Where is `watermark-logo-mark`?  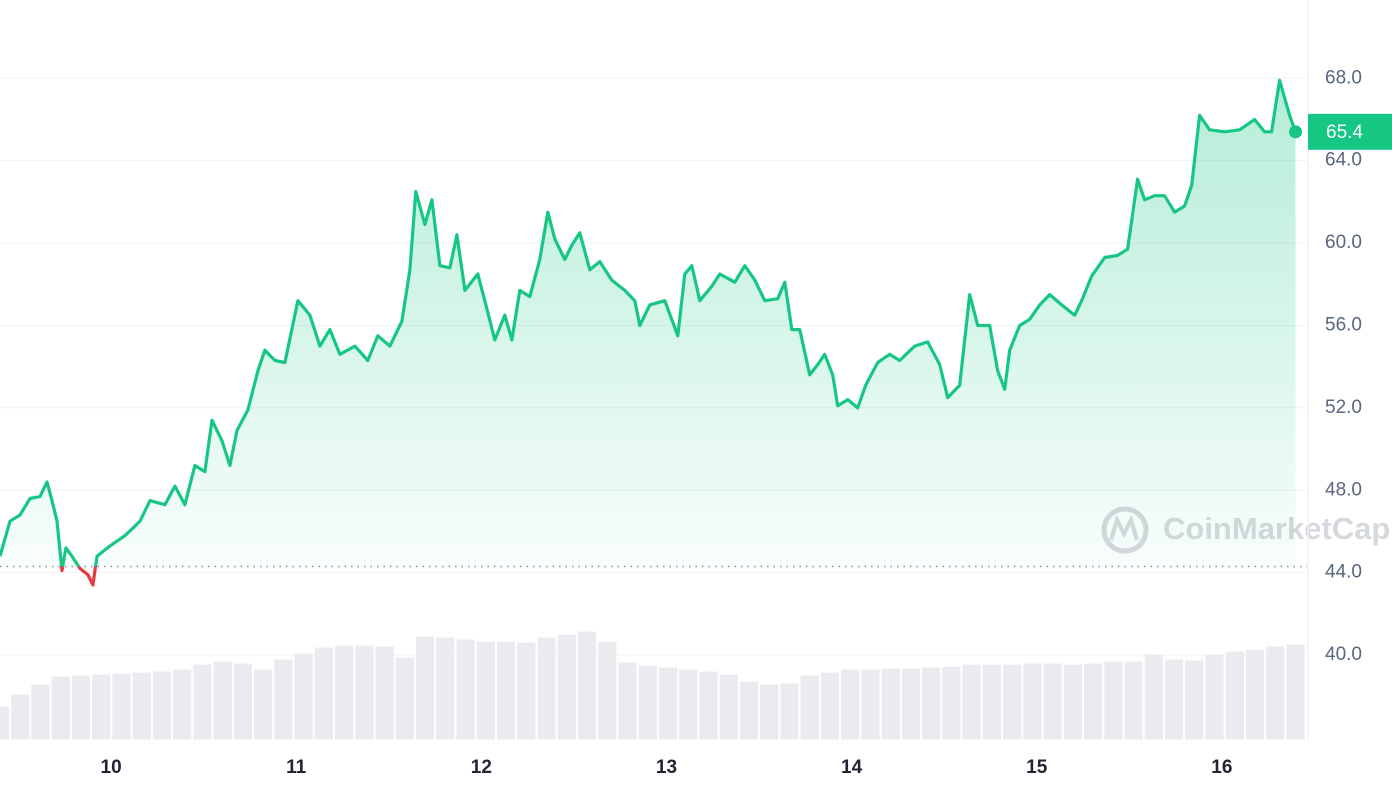
watermark-logo-mark is located at coordinates (1124, 527).